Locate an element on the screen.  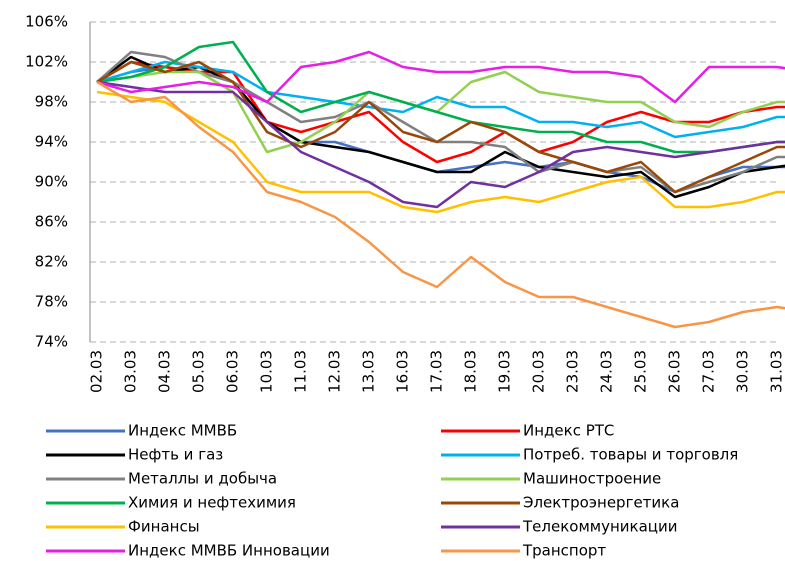
y-tick-label: 90% is located at coordinates (51, 182).